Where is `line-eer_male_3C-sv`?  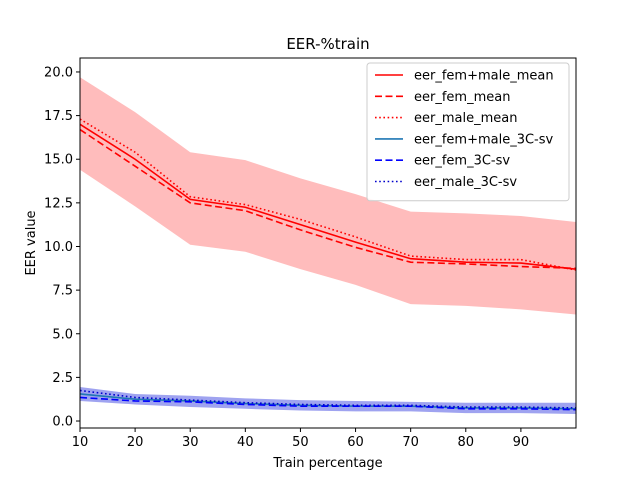 line-eer_male_3C-sv is located at coordinates (328, 399).